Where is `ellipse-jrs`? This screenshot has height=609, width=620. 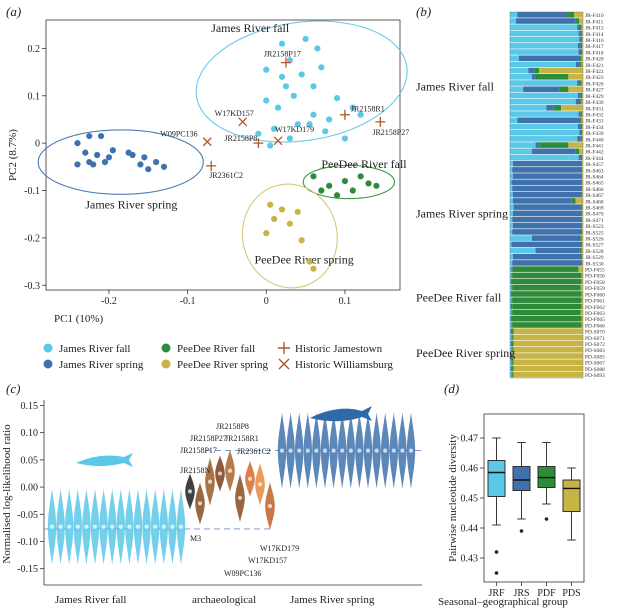 ellipse-jrs is located at coordinates (120, 162).